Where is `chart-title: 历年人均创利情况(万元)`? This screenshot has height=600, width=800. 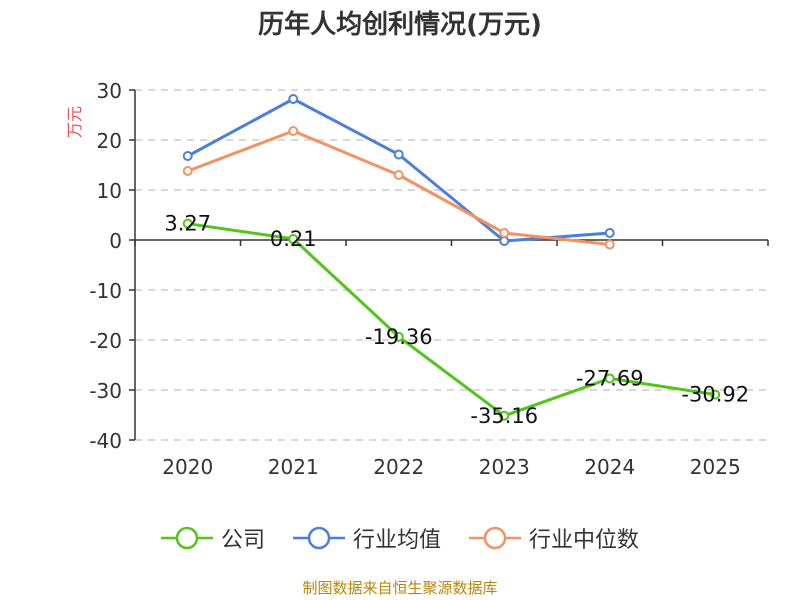
chart-title: 历年人均创利情况(万元) is located at coordinates (400, 25).